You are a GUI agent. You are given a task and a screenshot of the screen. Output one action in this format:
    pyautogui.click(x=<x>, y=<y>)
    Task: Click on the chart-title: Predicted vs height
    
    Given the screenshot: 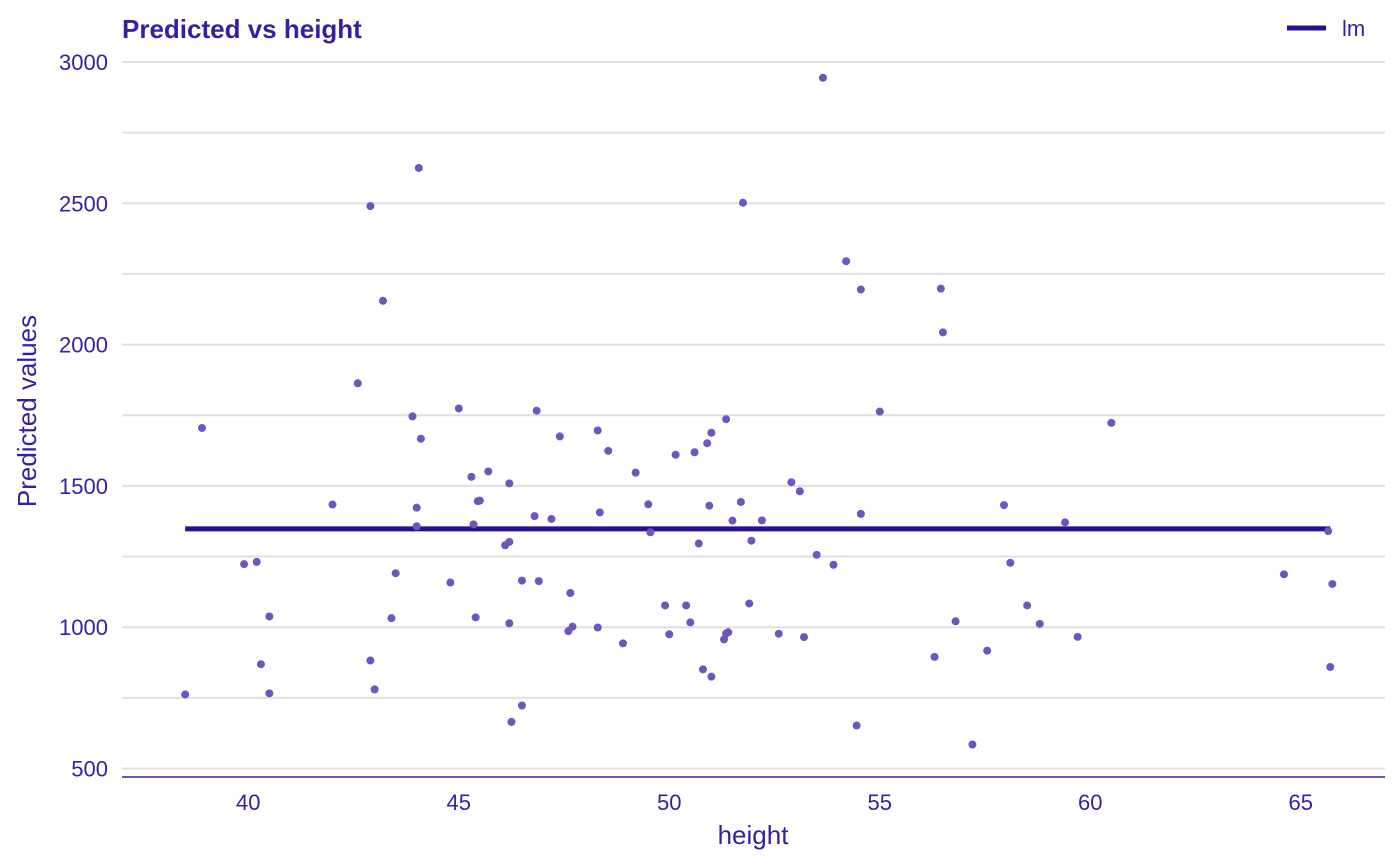 What is the action you would take?
    pyautogui.click(x=242, y=29)
    